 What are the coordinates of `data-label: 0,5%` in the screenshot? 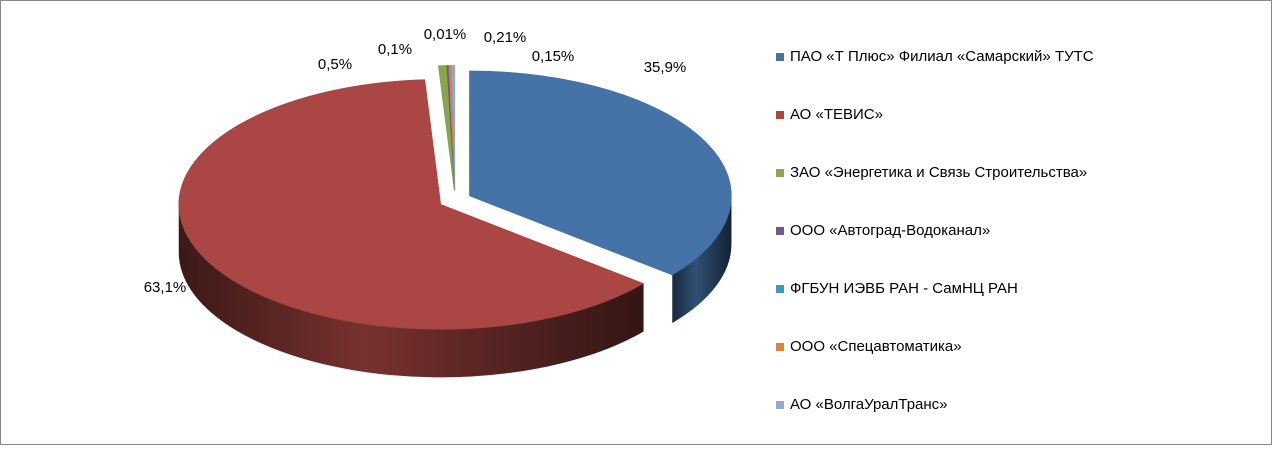 It's located at (335, 64).